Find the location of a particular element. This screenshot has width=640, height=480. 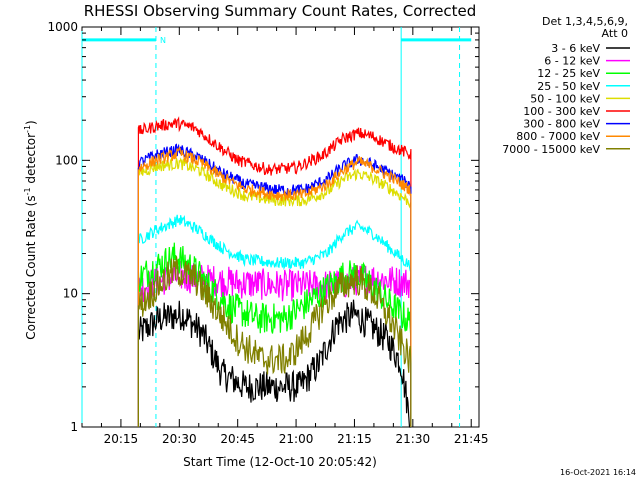

x-tick-label: 20:45 is located at coordinates (237, 439).